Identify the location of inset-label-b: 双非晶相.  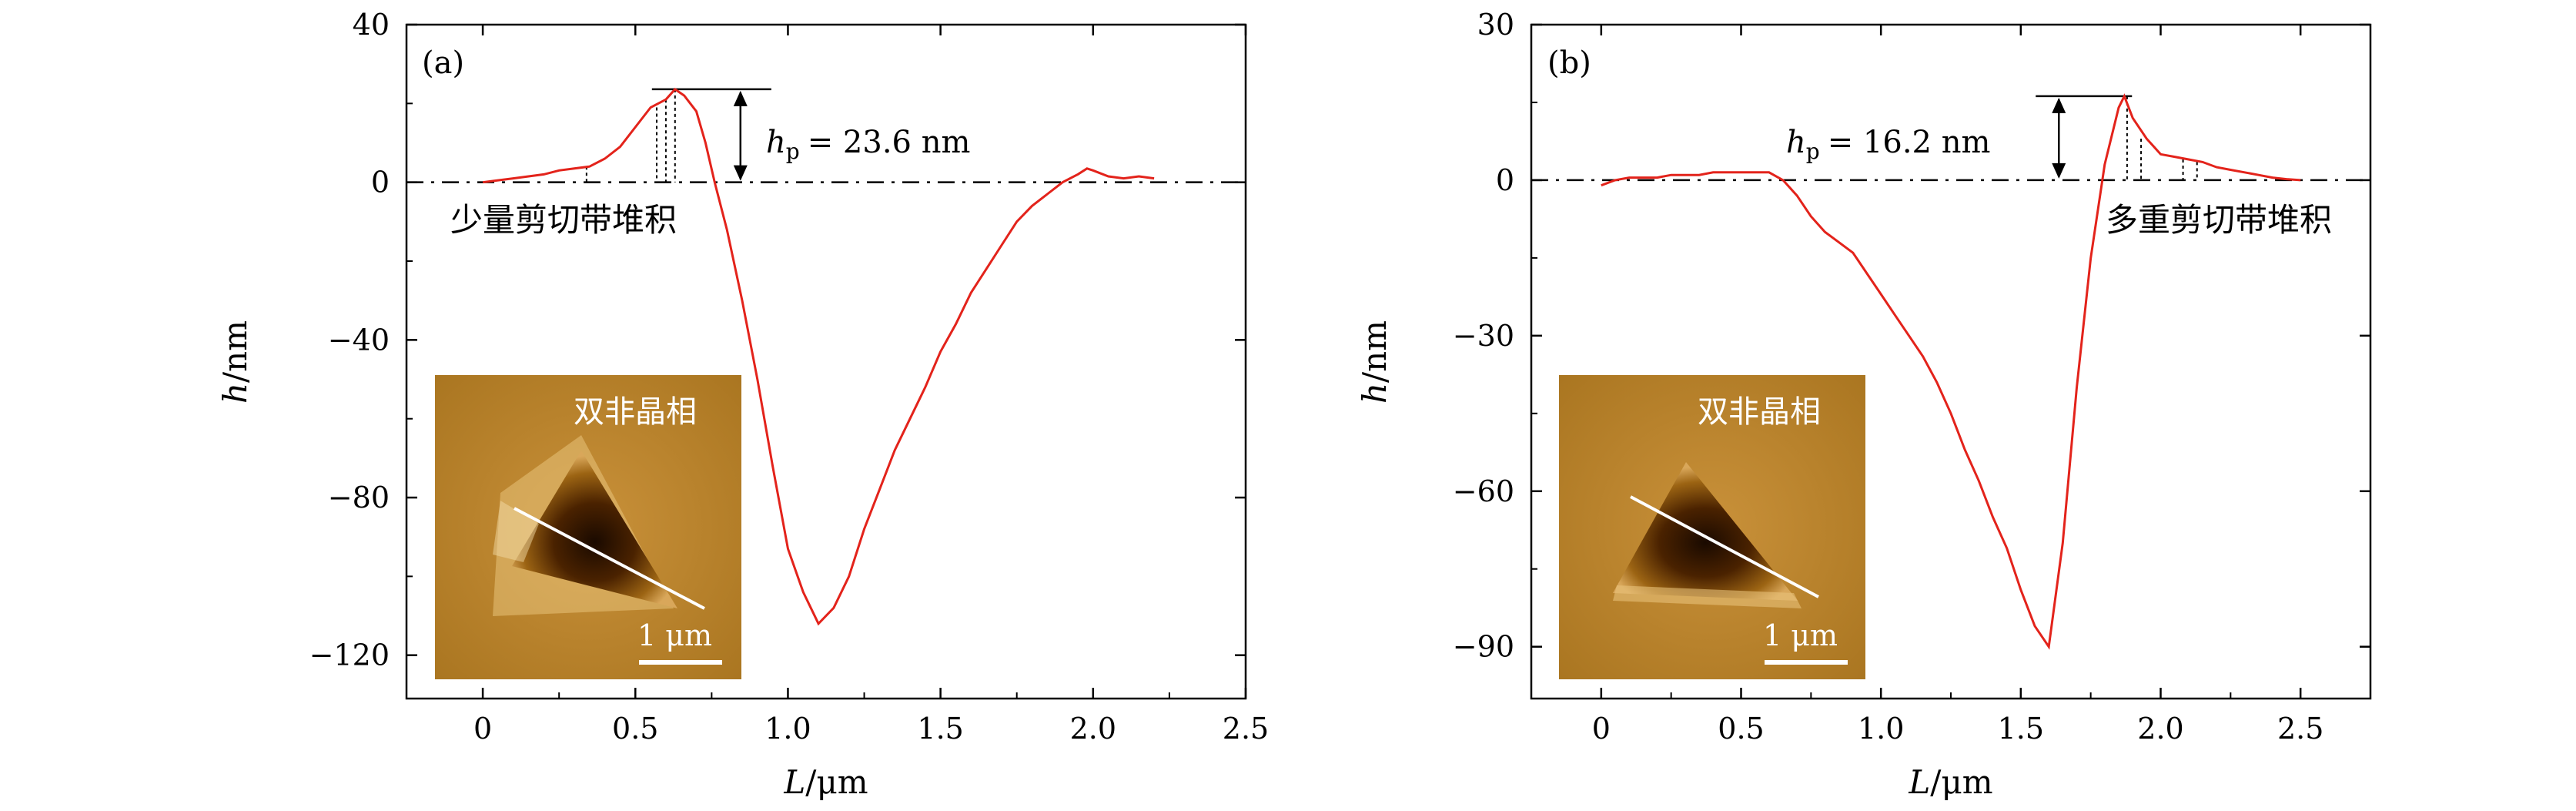
(1759, 412).